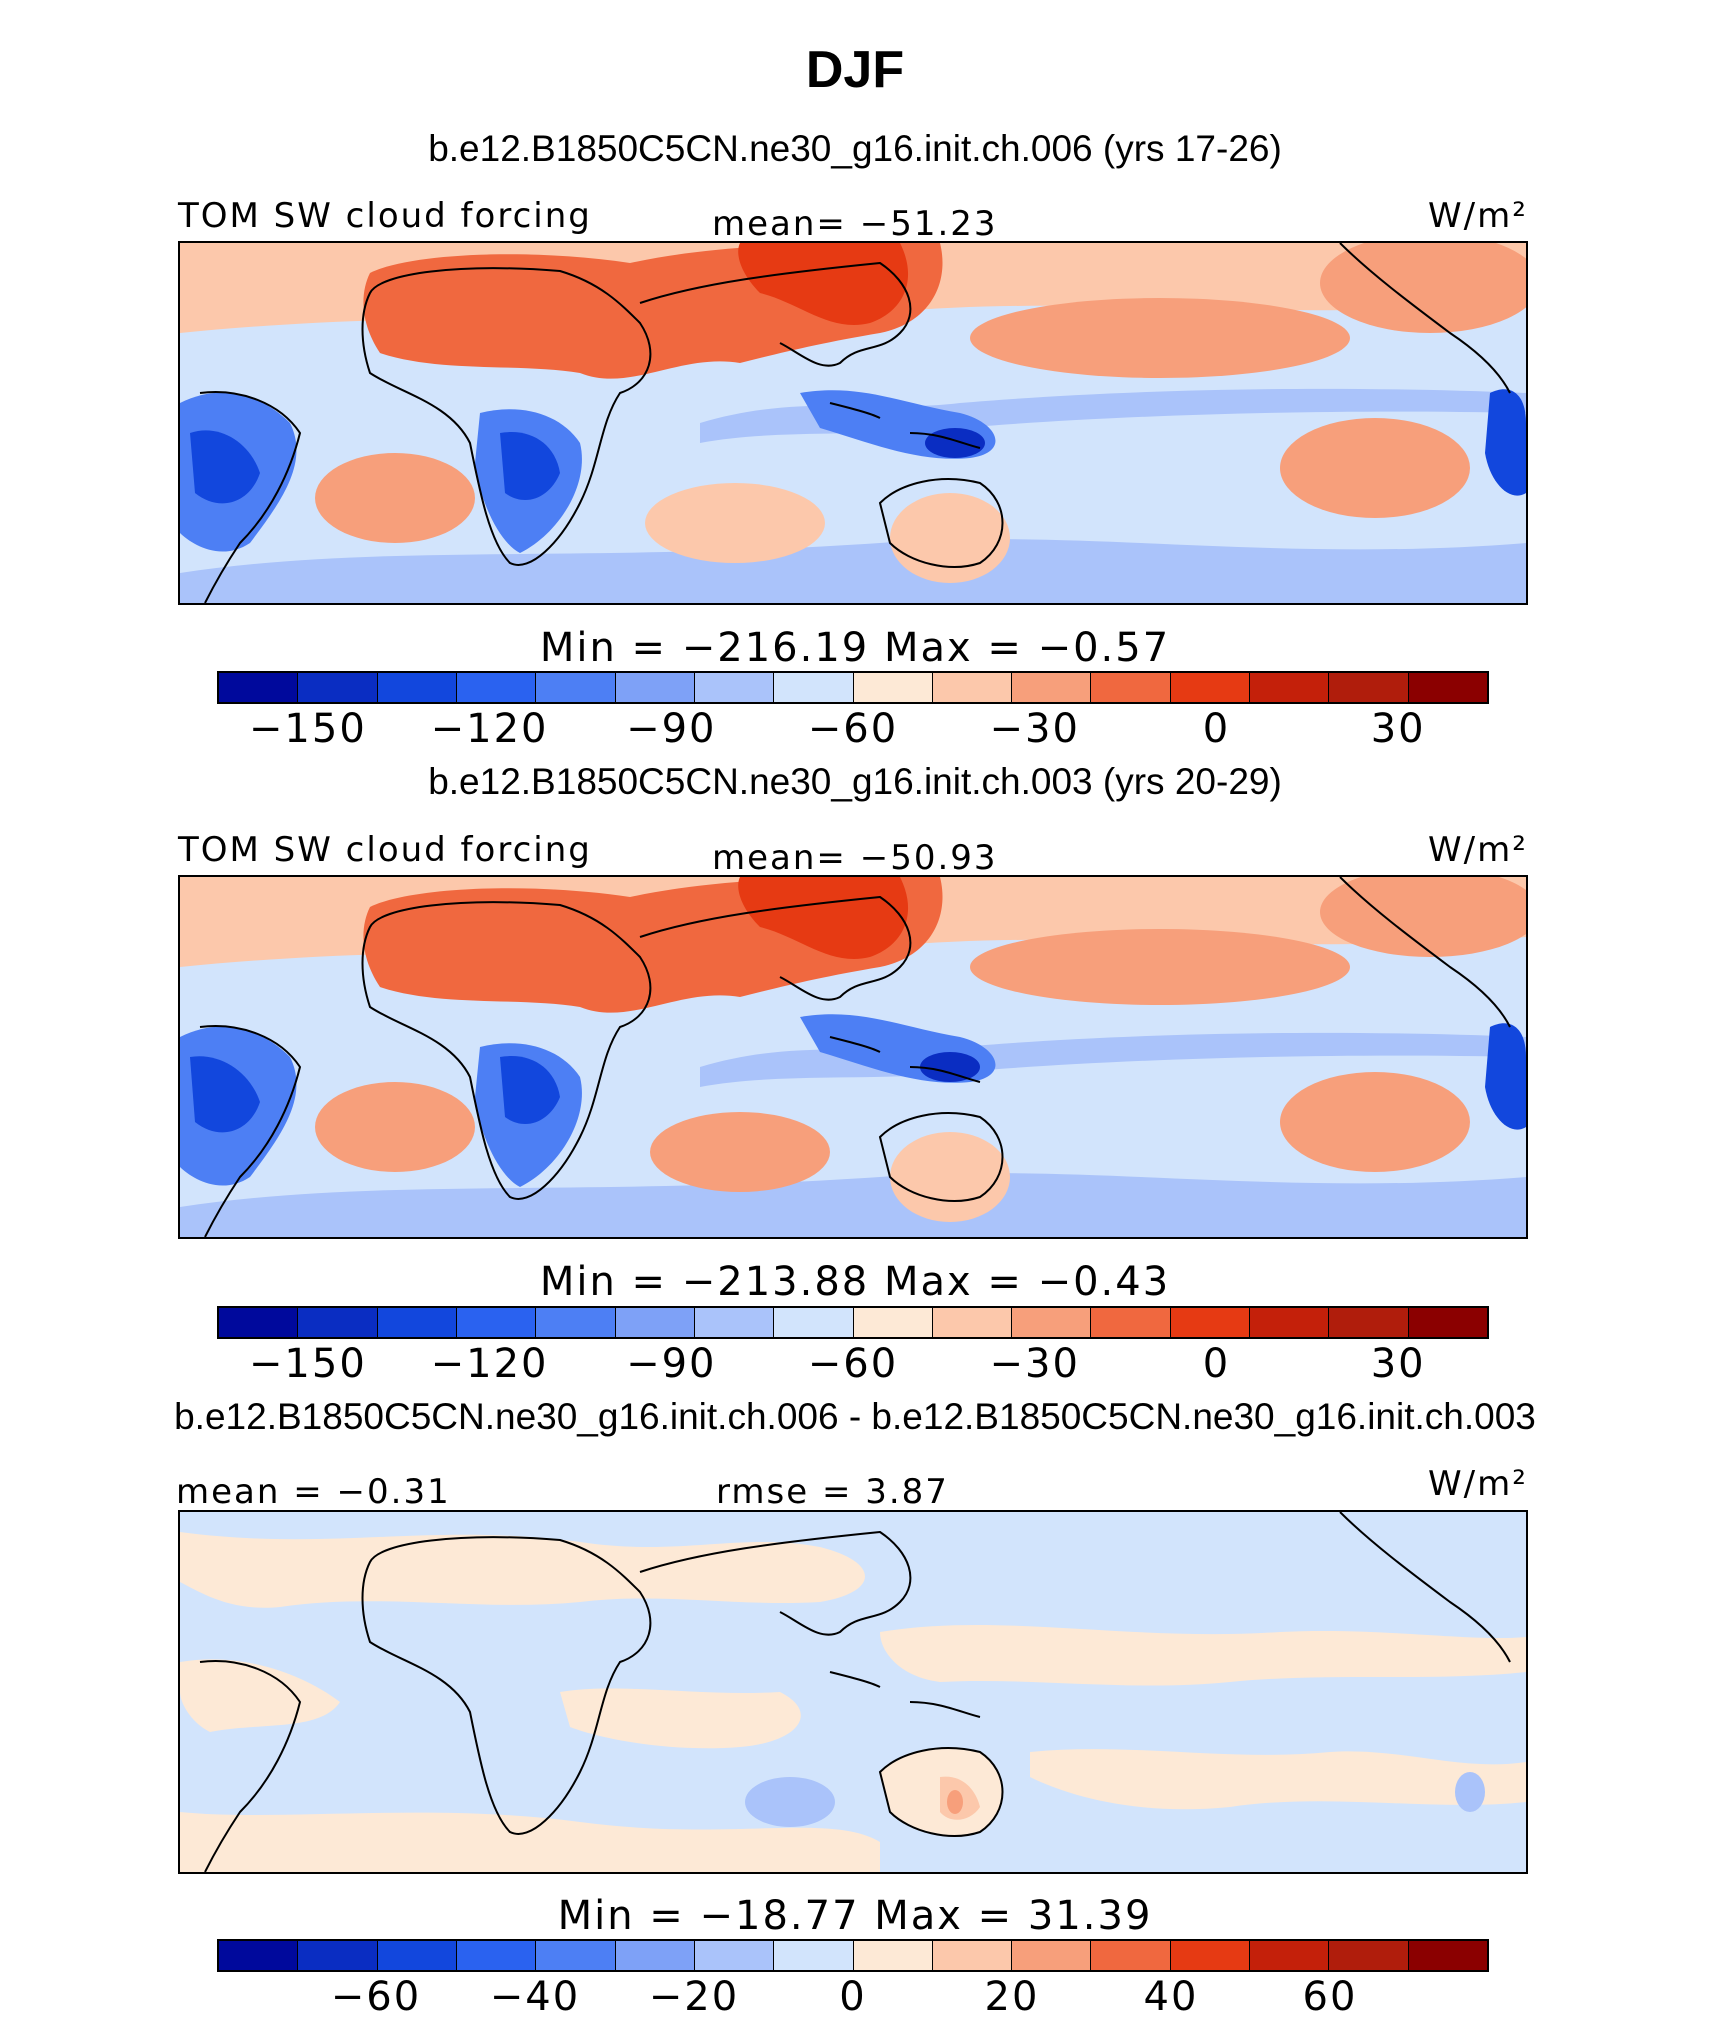 This screenshot has width=1710, height=2036. I want to click on panel-3-colorbar-ticks: −60 −40 −20 0 20 40 60, so click(853, 1999).